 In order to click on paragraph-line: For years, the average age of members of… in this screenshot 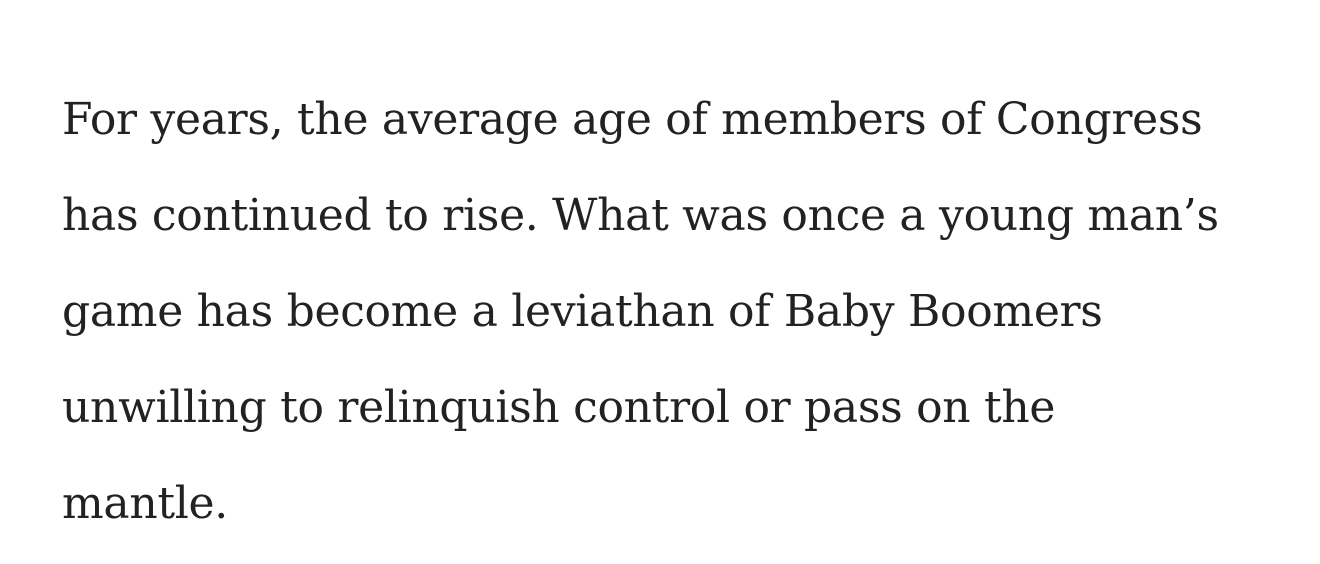, I will do `click(632, 119)`.